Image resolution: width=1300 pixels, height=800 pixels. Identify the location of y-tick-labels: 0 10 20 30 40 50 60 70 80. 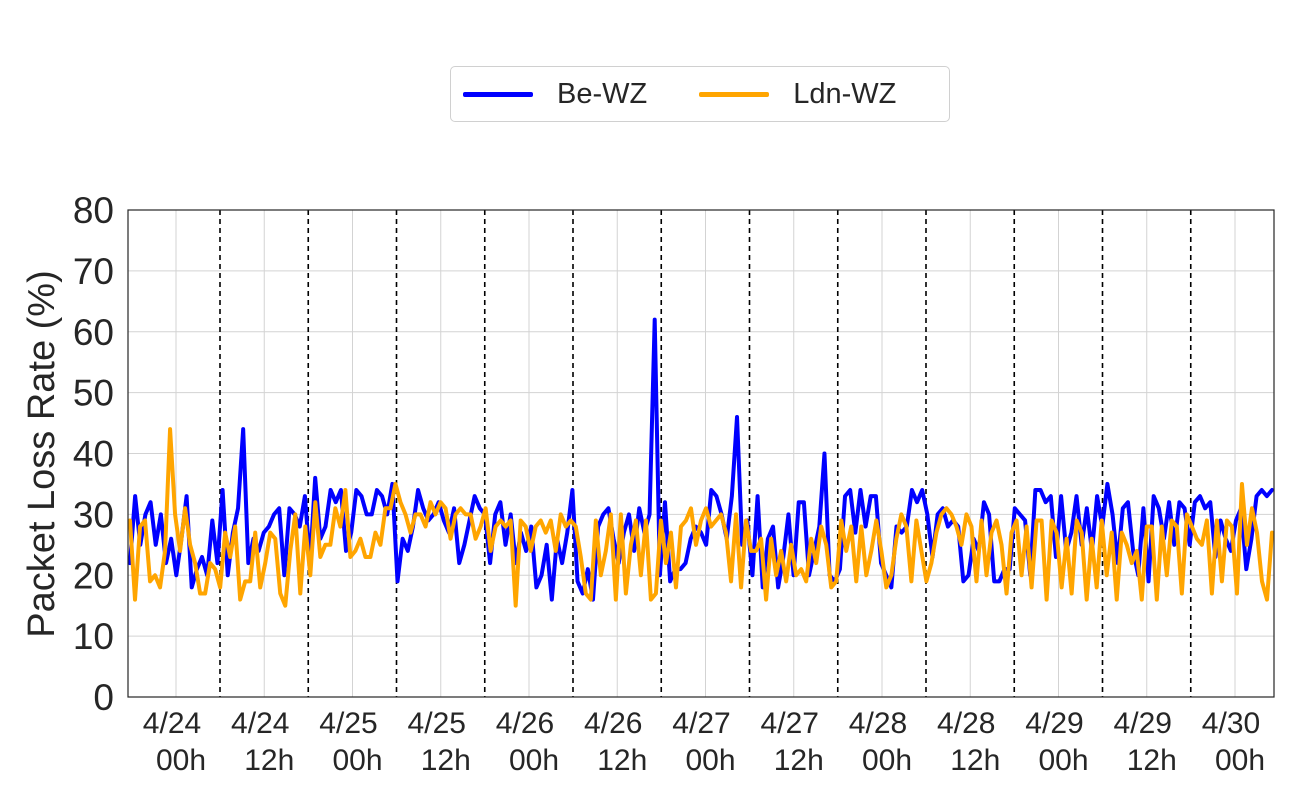
(93, 454).